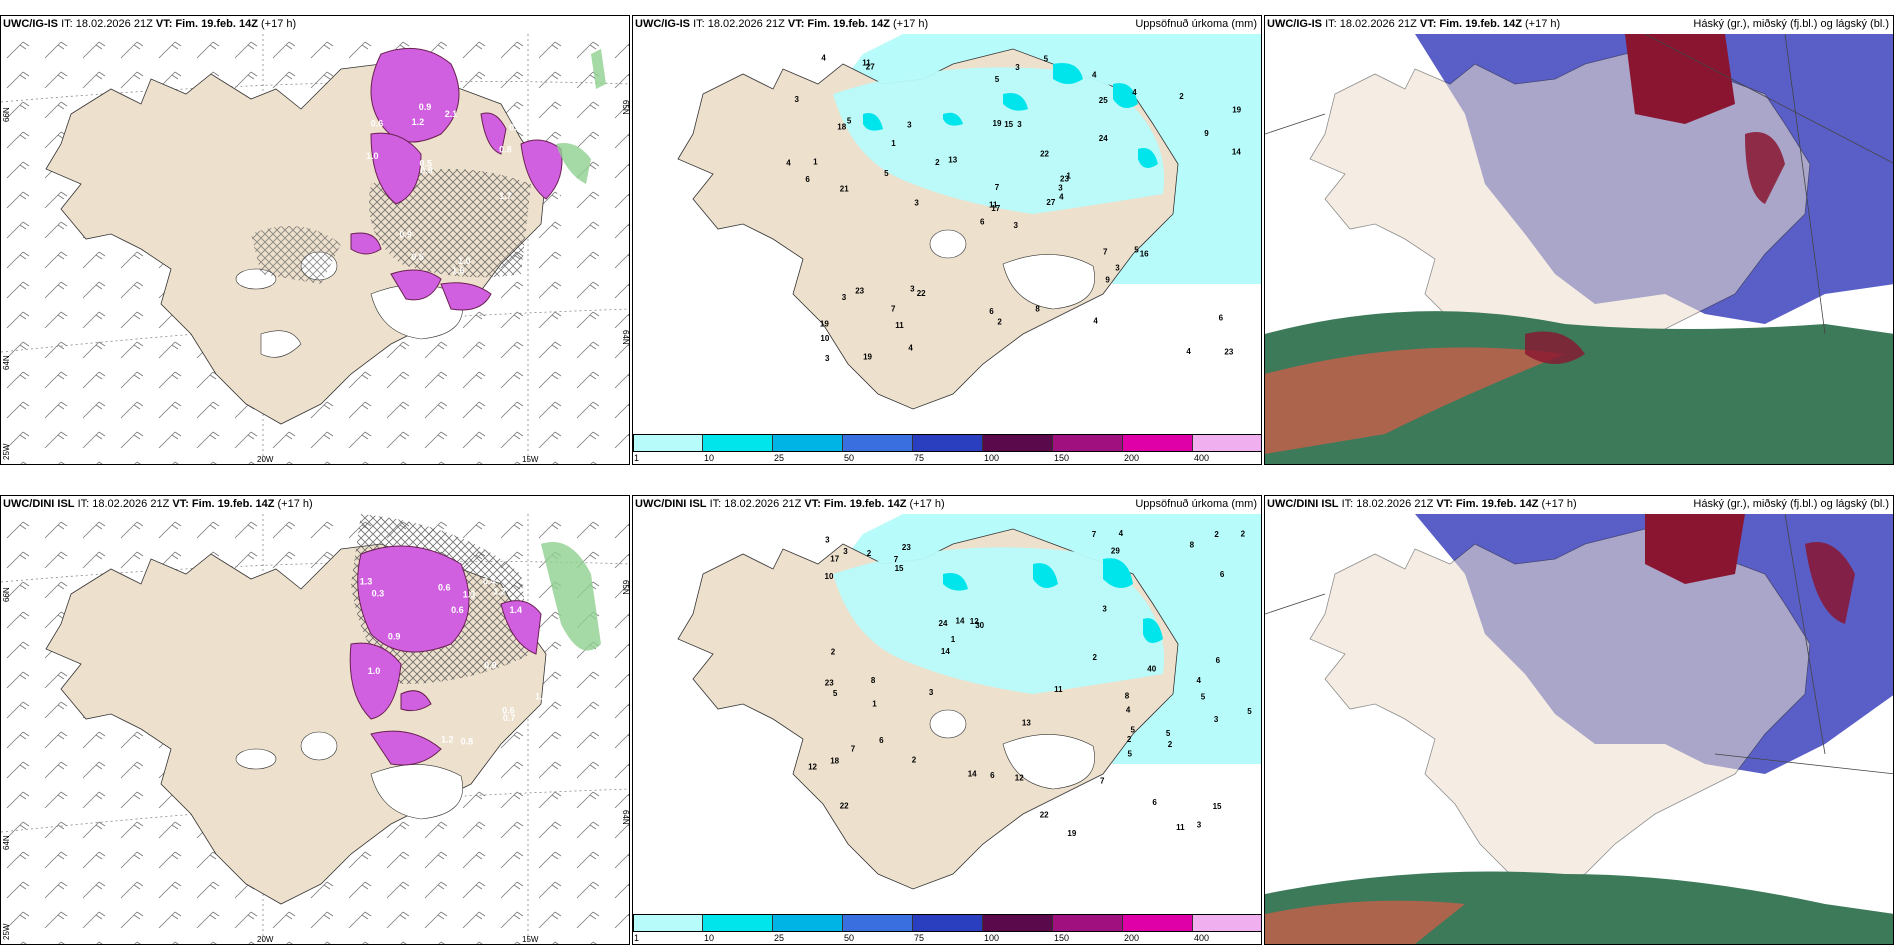 The image size is (1900, 950). I want to click on colorbar-frame, so click(947, 923).